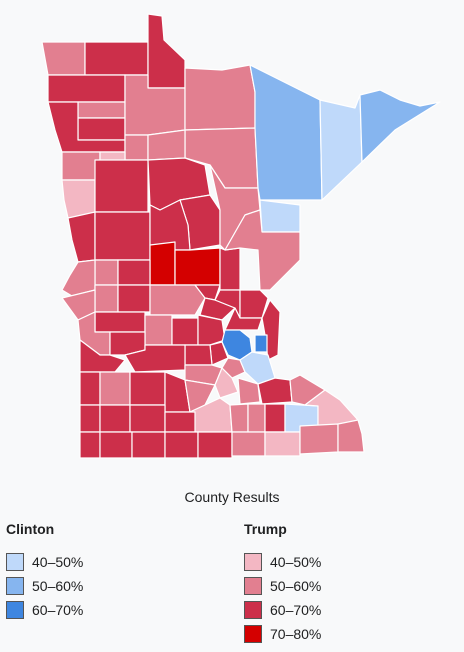 The width and height of the screenshot is (464, 652). Describe the element at coordinates (136, 147) in the screenshot. I see `county-clearwater` at that location.